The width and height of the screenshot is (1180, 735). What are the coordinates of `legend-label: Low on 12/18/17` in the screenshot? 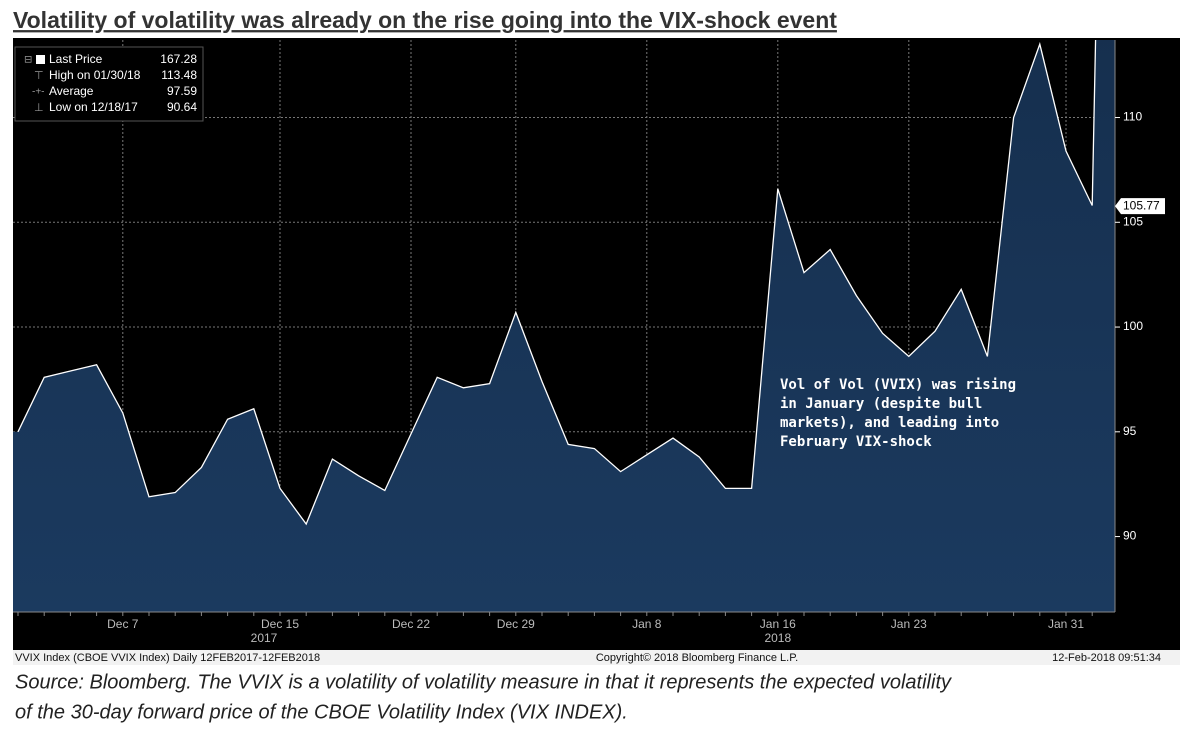 It's located at (93, 107).